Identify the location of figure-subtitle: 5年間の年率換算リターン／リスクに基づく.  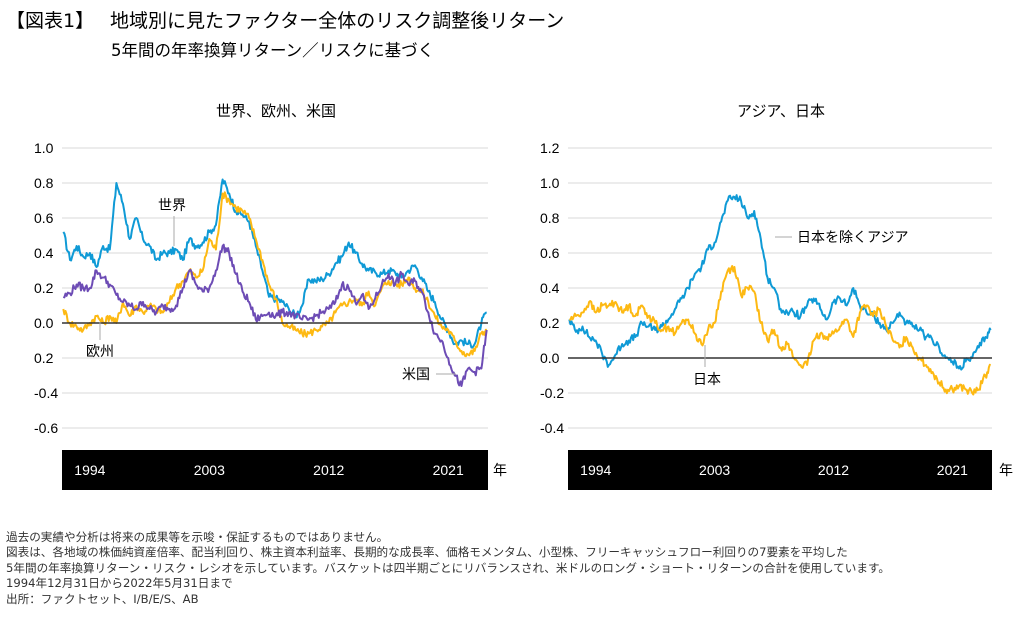
(273, 50).